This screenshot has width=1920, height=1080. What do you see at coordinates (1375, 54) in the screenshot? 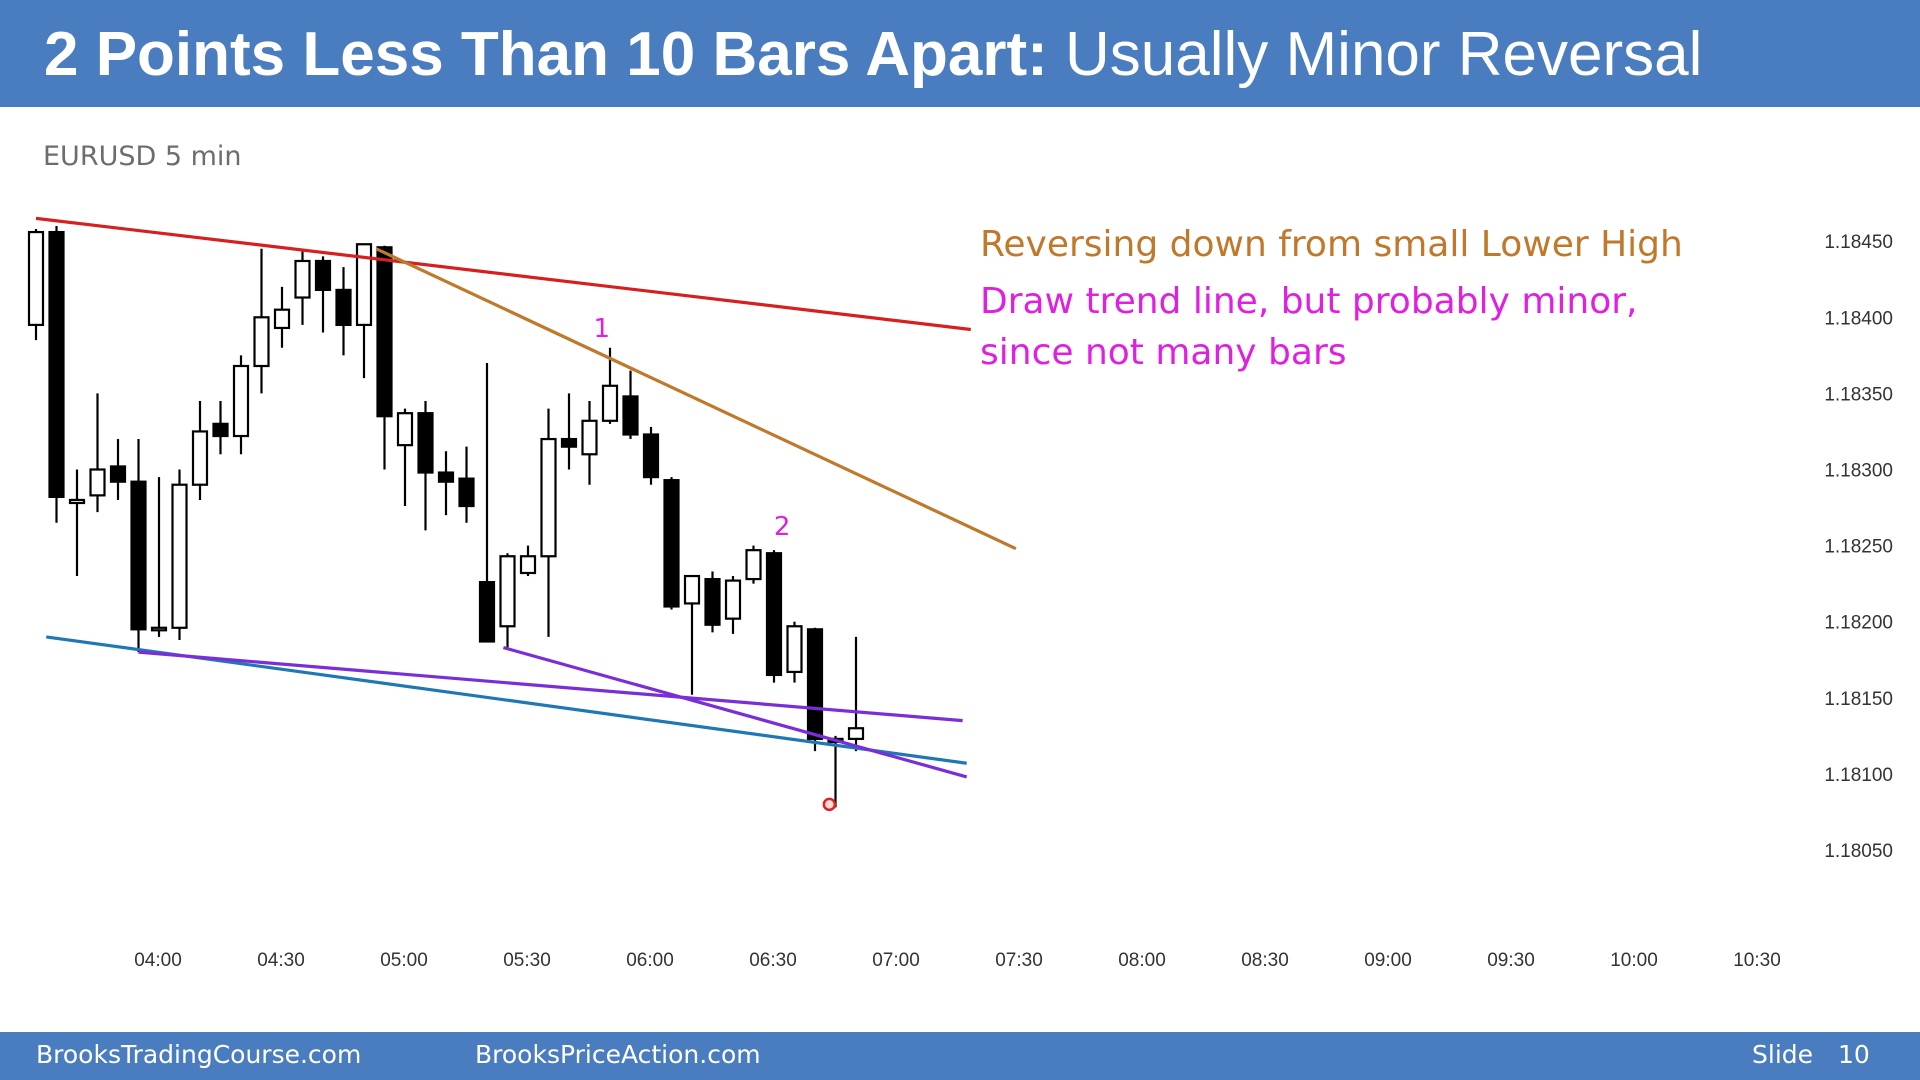
I see `title-rest: Usually Minor Reversal` at bounding box center [1375, 54].